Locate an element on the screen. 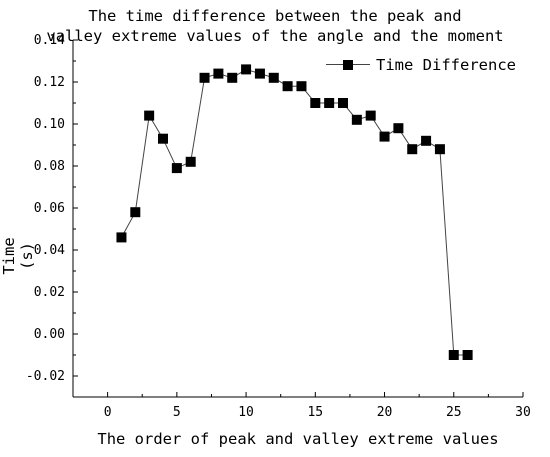 Image resolution: width=550 pixels, height=457 pixels. y-tick-label: 0.08 is located at coordinates (49, 166).